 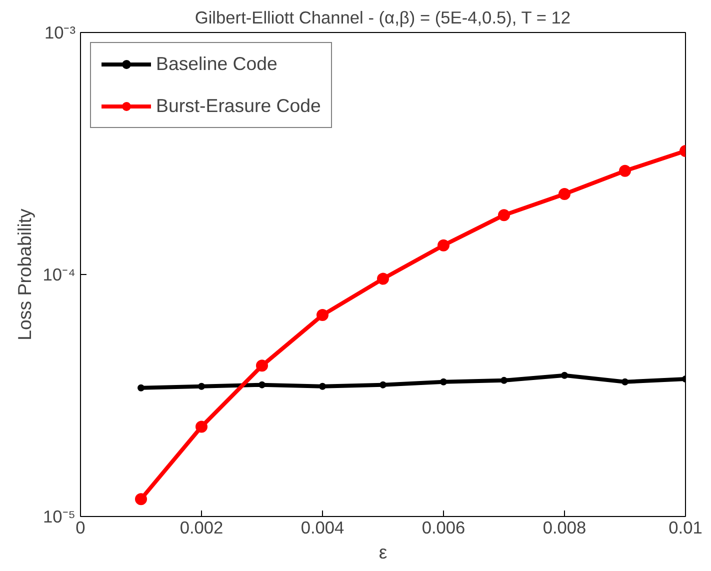 What do you see at coordinates (564, 528) in the screenshot?
I see `x-tick-label: 0.008` at bounding box center [564, 528].